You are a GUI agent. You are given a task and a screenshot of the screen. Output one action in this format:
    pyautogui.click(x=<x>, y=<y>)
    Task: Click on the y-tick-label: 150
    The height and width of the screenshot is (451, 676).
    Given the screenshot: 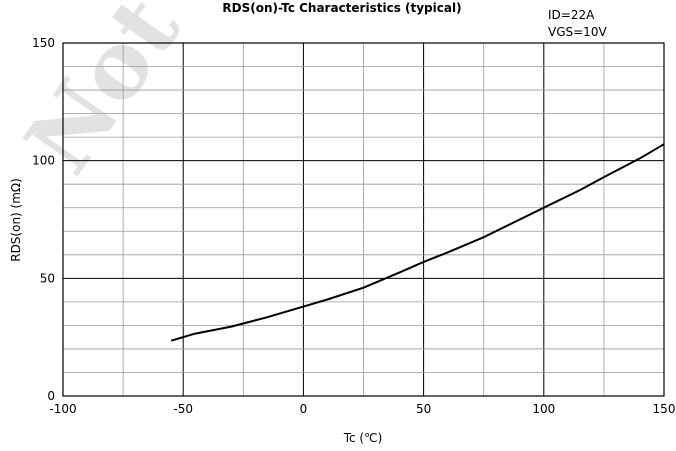 What is the action you would take?
    pyautogui.click(x=43, y=43)
    